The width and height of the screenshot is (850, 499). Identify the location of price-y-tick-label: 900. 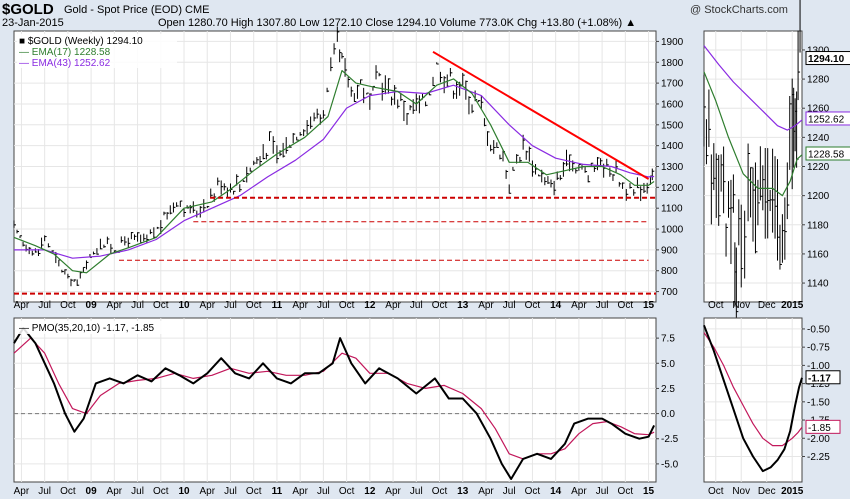
(669, 250).